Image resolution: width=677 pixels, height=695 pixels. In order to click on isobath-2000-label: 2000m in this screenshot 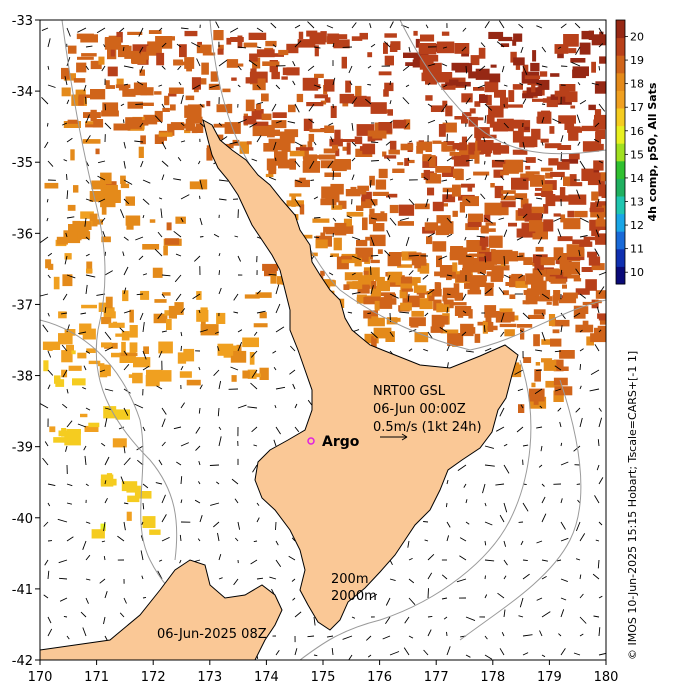, I will do `click(354, 596)`.